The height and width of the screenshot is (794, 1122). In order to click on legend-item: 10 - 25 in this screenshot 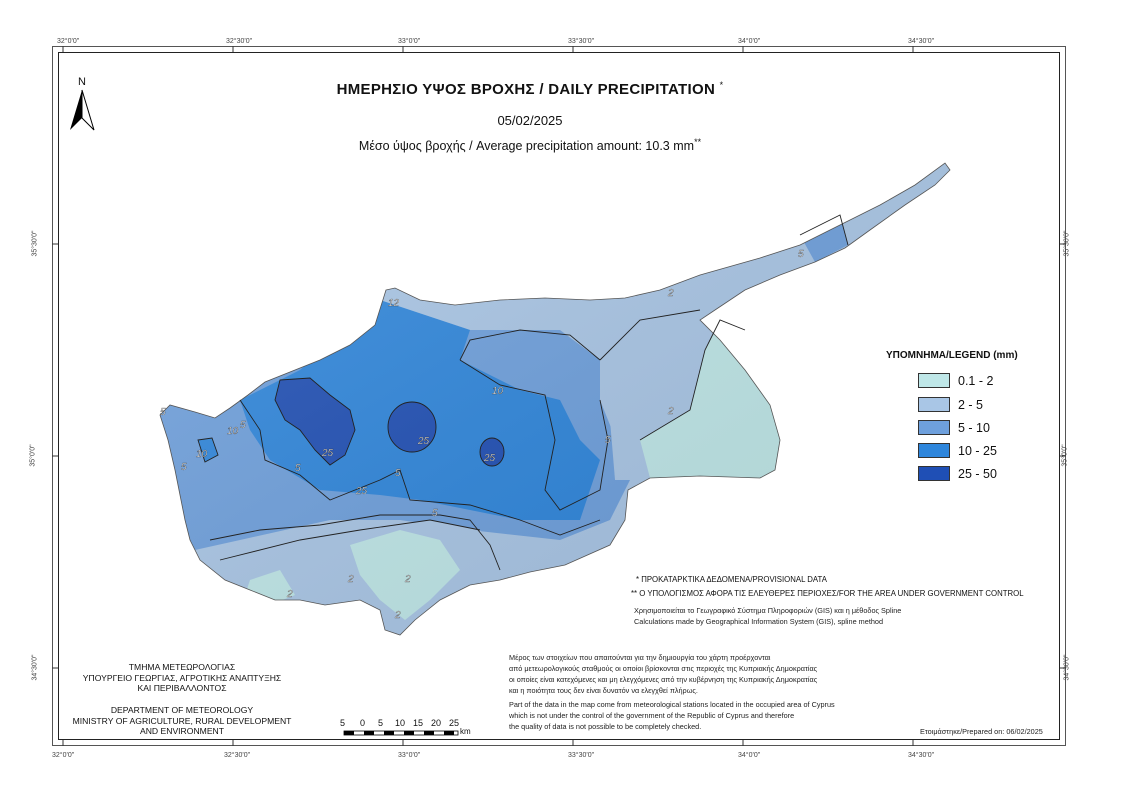, I will do `click(957, 450)`.